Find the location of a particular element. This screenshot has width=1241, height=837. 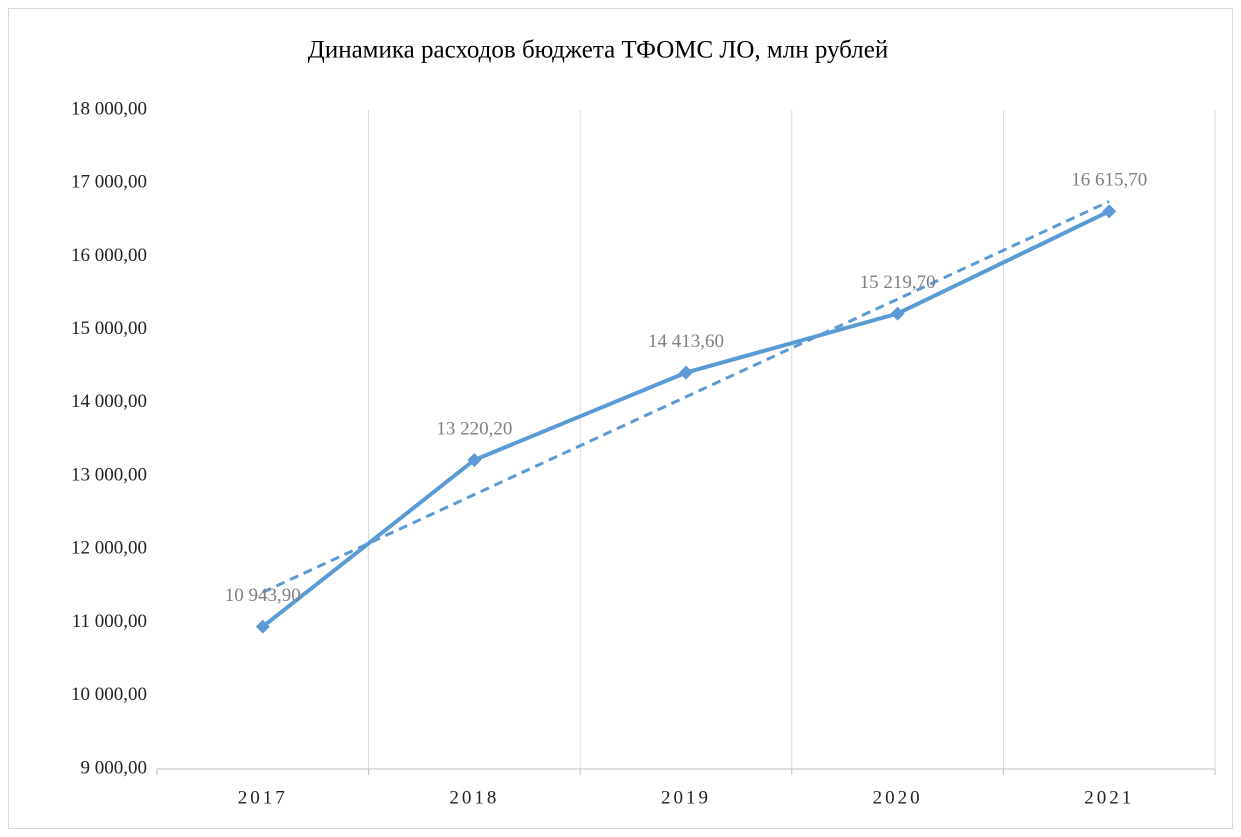

y-tick-label: 14 000,00 is located at coordinates (109, 401).